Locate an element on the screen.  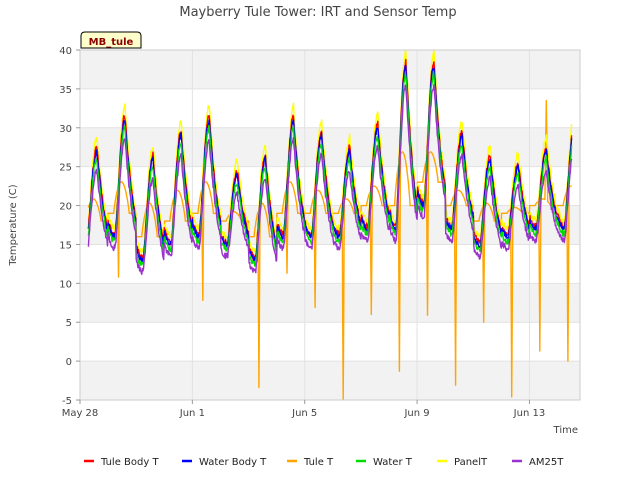
y-tick-label: 5 is located at coordinates (69, 323).